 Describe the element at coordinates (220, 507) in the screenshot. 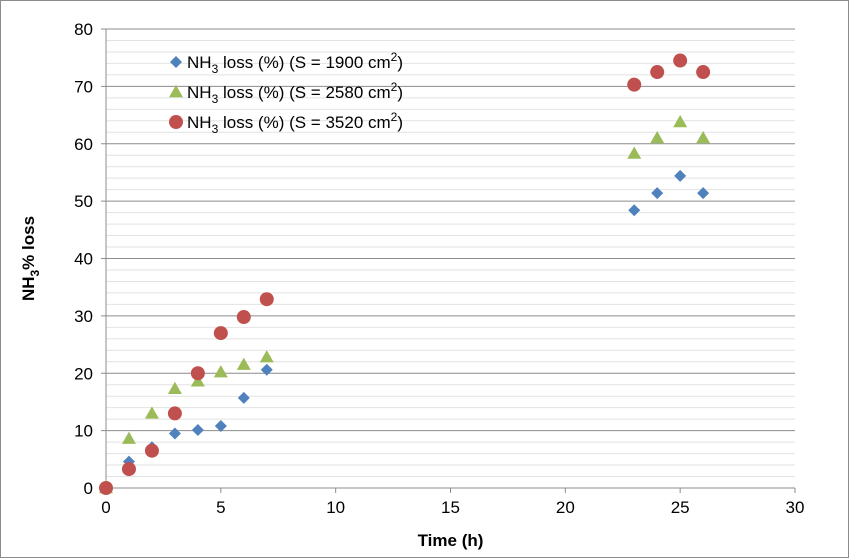

I see `x-tick-label: 5` at that location.